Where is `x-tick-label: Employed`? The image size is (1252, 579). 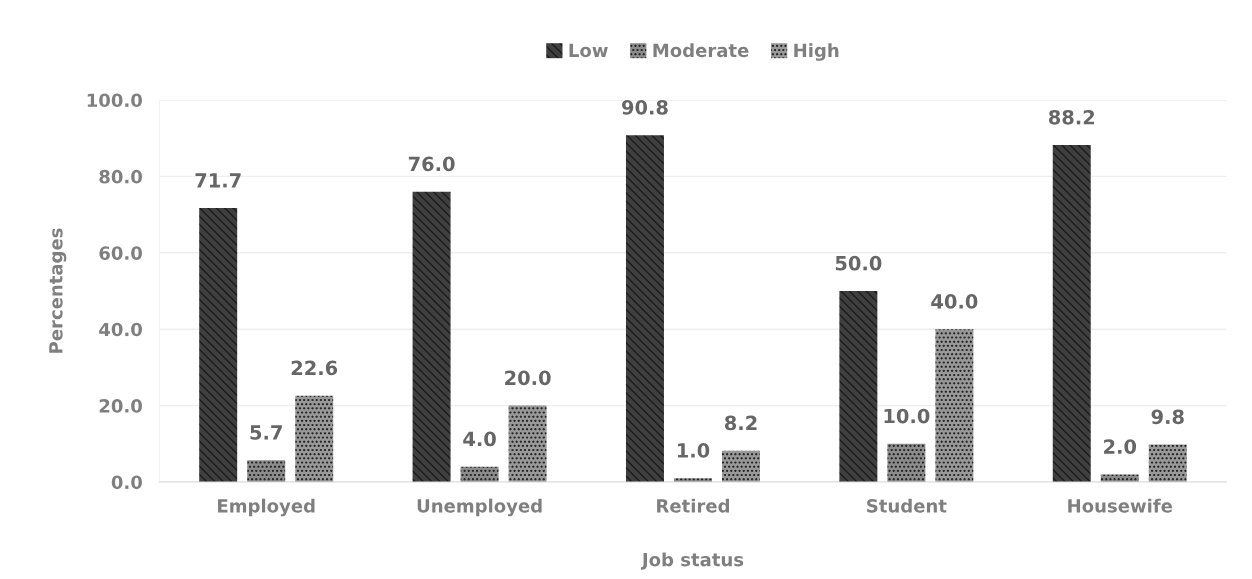
x-tick-label: Employed is located at coordinates (266, 507).